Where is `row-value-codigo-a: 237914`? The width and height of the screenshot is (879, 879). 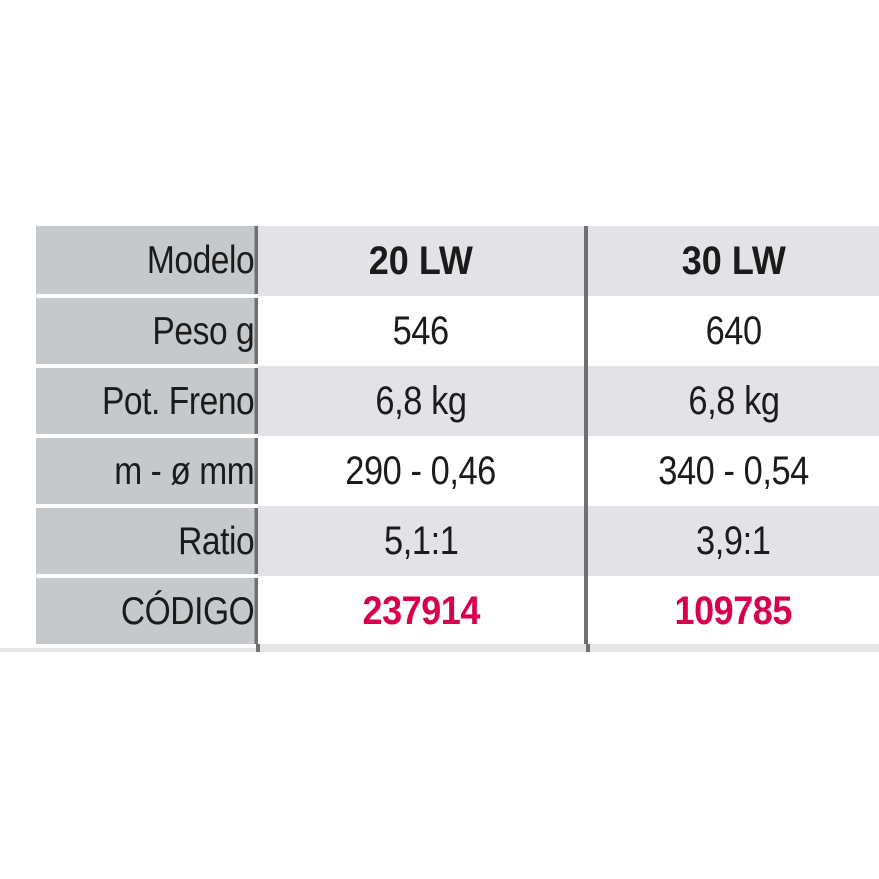
row-value-codigo-a: 237914 is located at coordinates (421, 611).